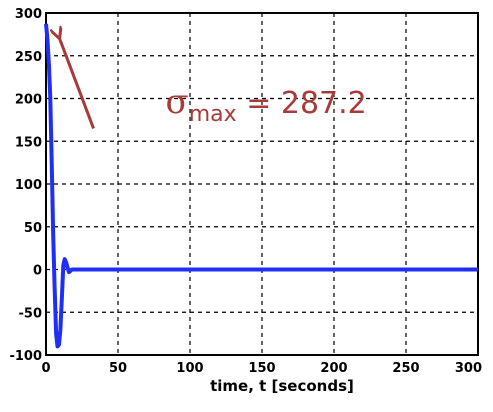  What do you see at coordinates (45, 368) in the screenshot?
I see `x-tick-label: 0` at bounding box center [45, 368].